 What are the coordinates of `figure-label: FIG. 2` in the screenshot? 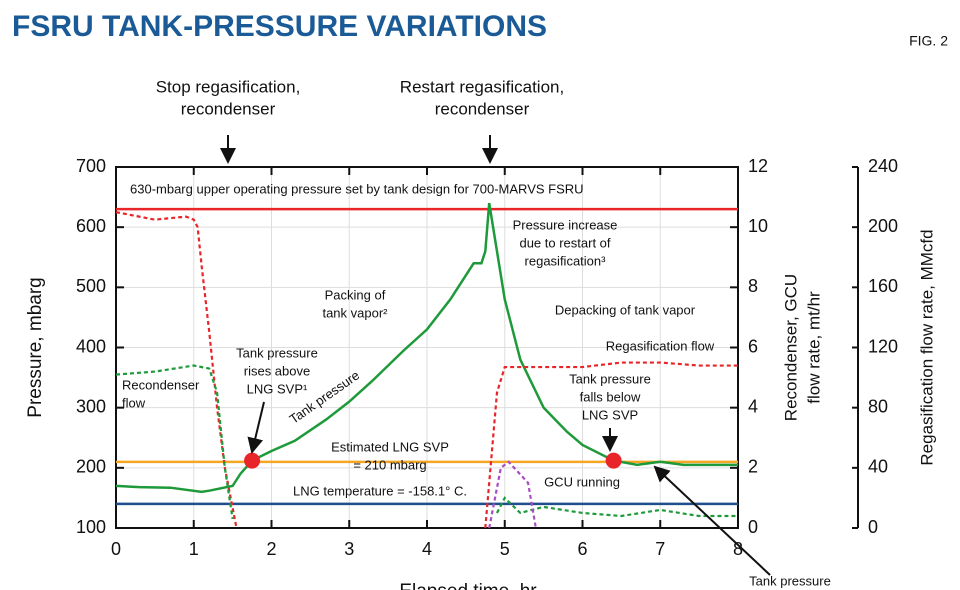 It's located at (928, 41).